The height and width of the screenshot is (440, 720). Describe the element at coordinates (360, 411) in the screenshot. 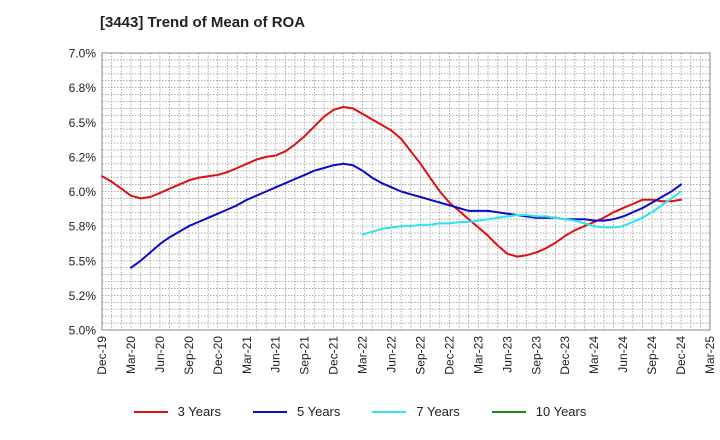

I see `legend: 3 Years 5 Years 7 Years 10 Years` at that location.